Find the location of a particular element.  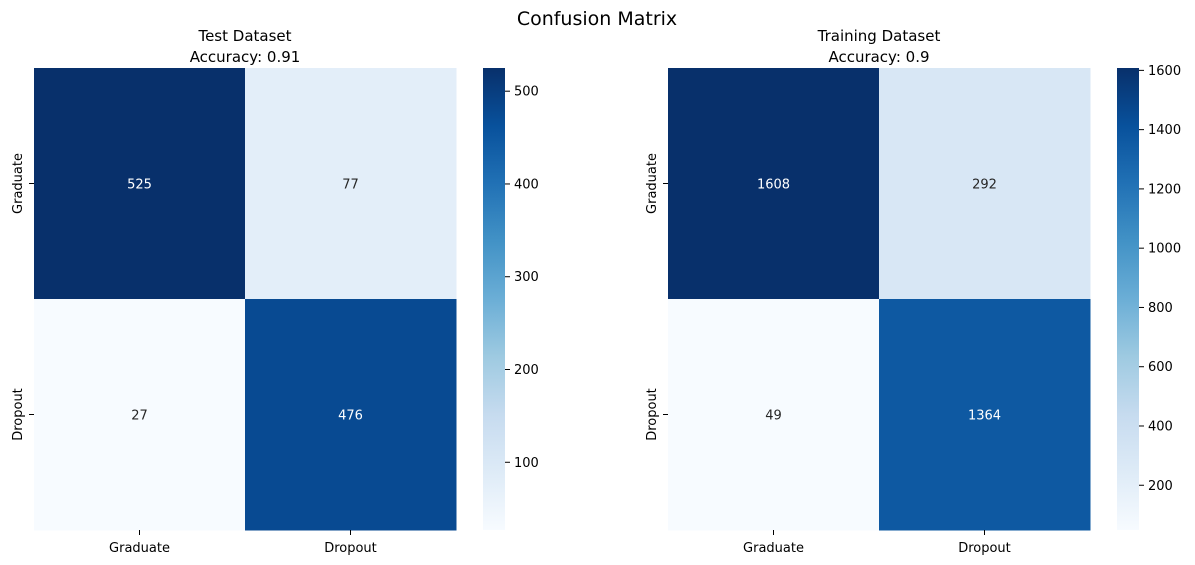

colorbar-tick-label: 1200 is located at coordinates (1164, 189).